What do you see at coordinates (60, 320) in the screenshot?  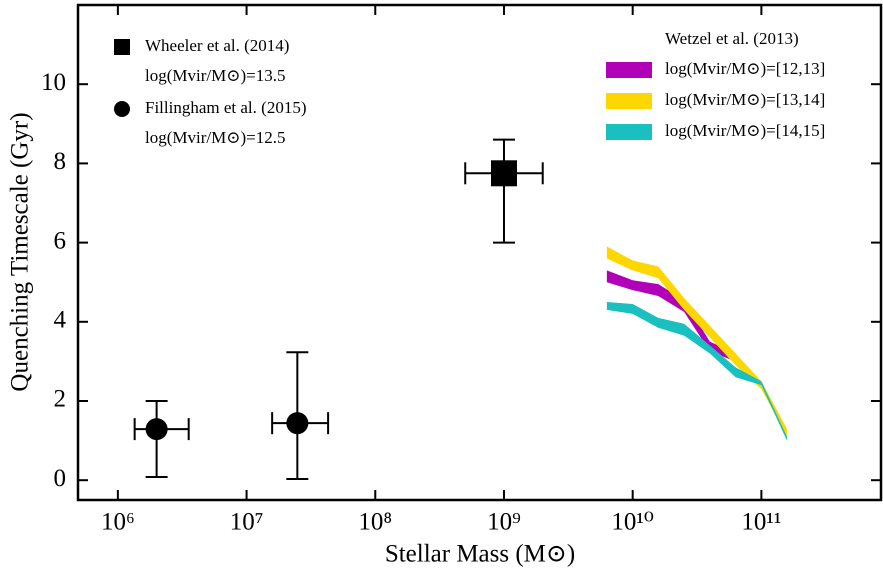 I see `y-tick-label: 4` at bounding box center [60, 320].